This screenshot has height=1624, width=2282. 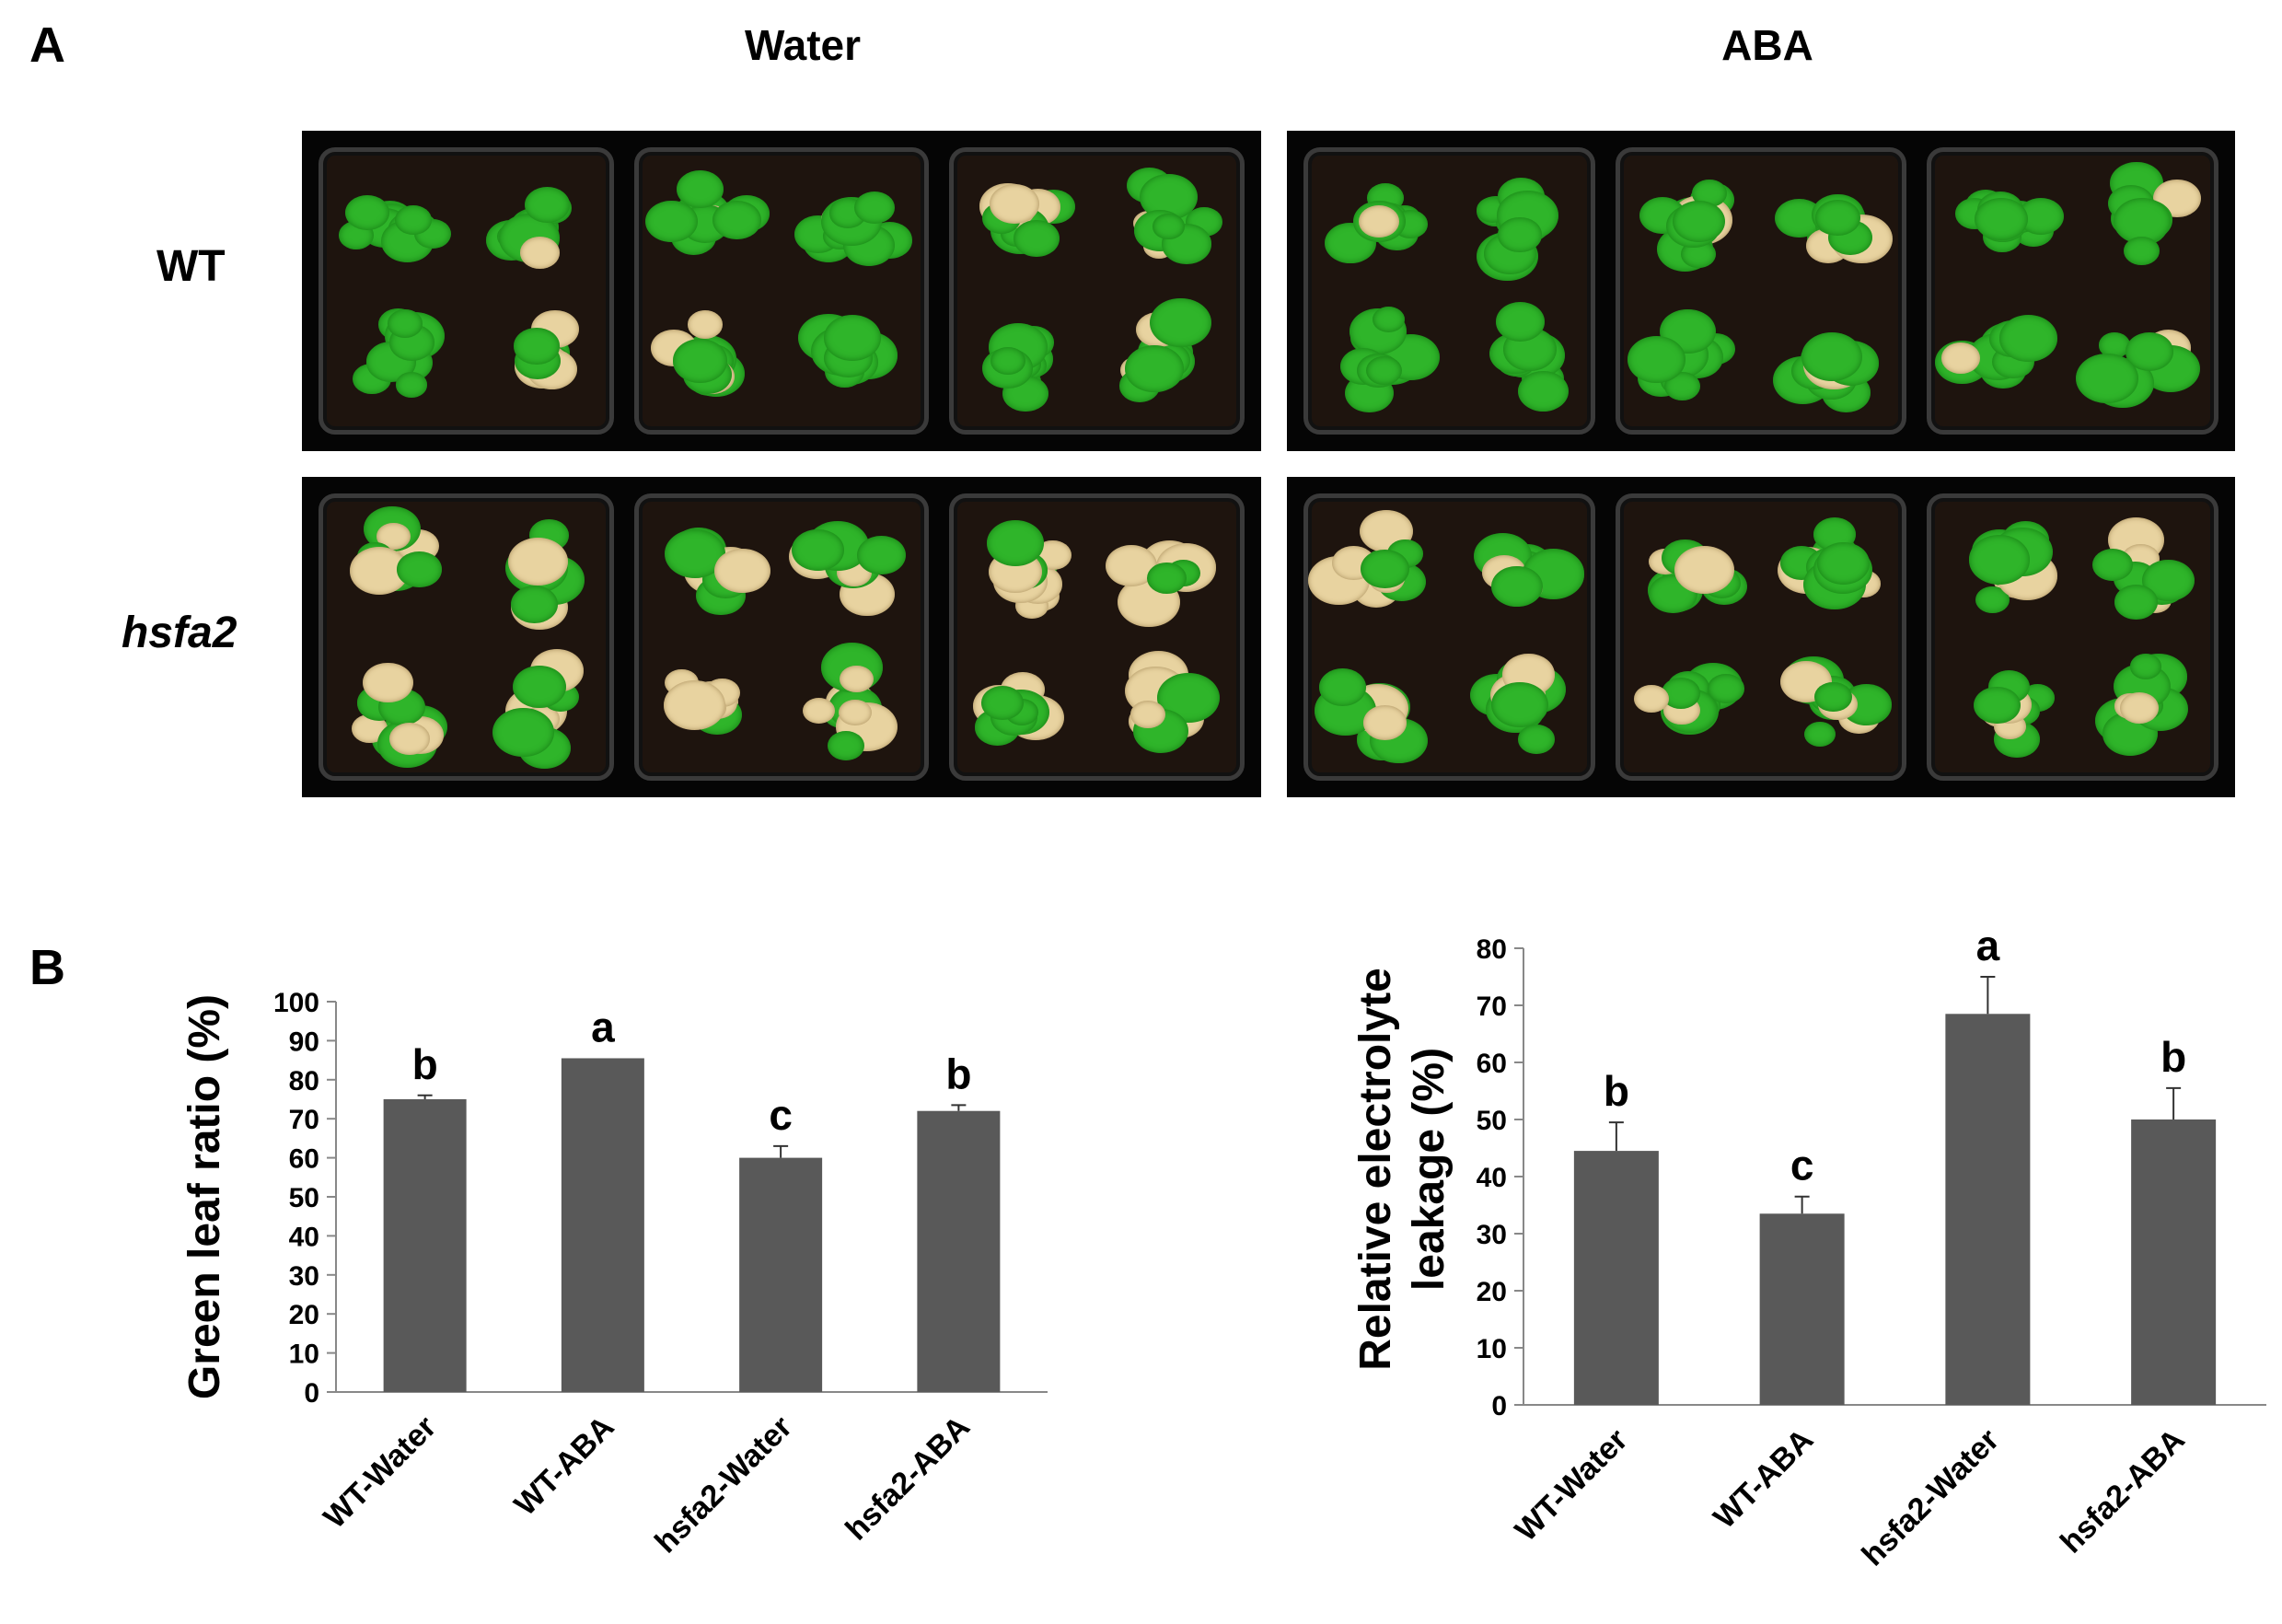 What do you see at coordinates (296, 1003) in the screenshot?
I see `y-tick-label: 100` at bounding box center [296, 1003].